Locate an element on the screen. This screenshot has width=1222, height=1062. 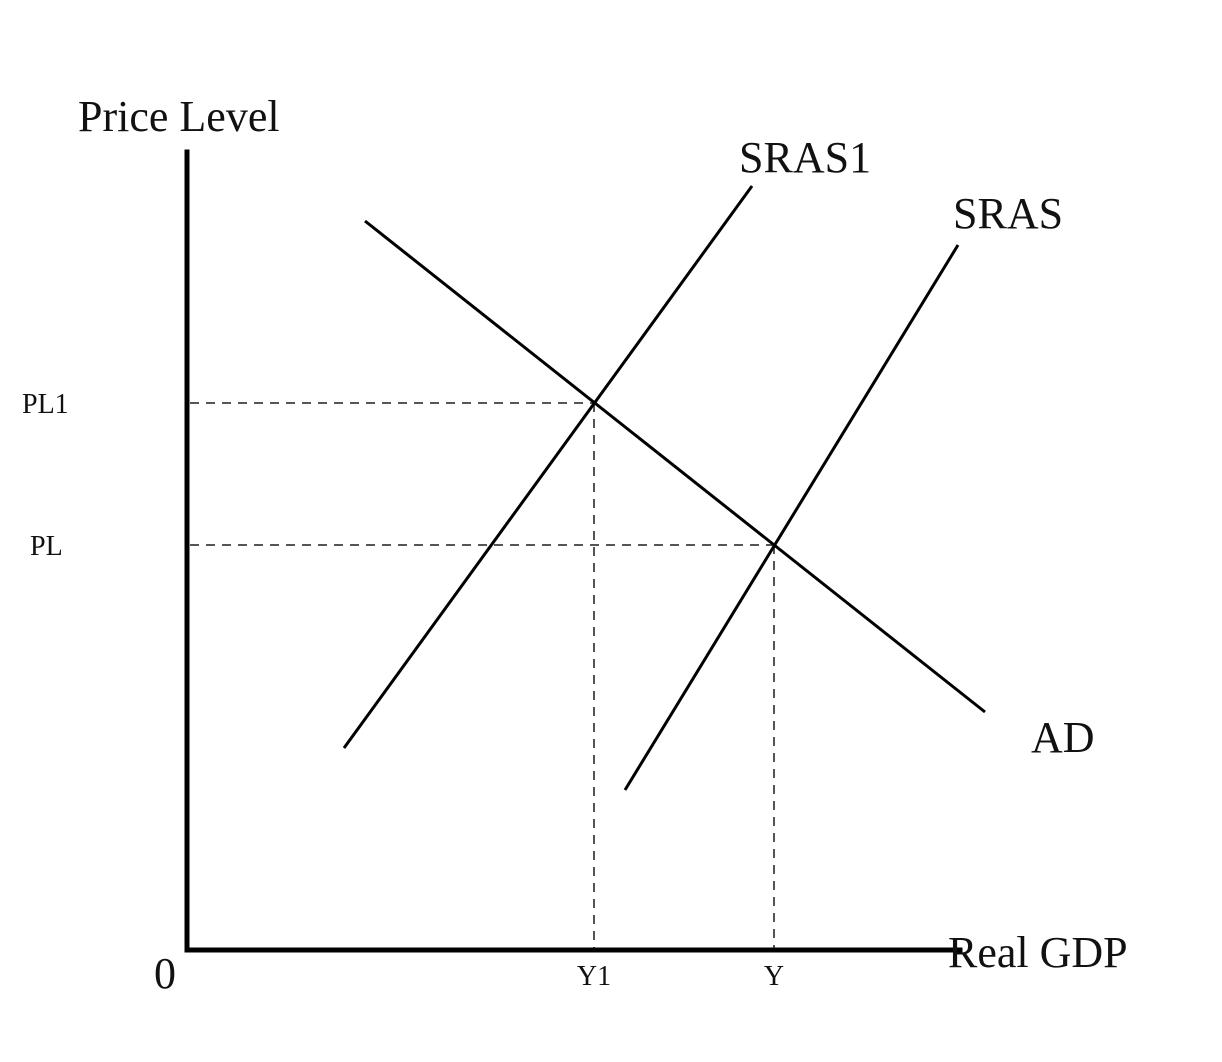
origin-label: 0 is located at coordinates (165, 973).